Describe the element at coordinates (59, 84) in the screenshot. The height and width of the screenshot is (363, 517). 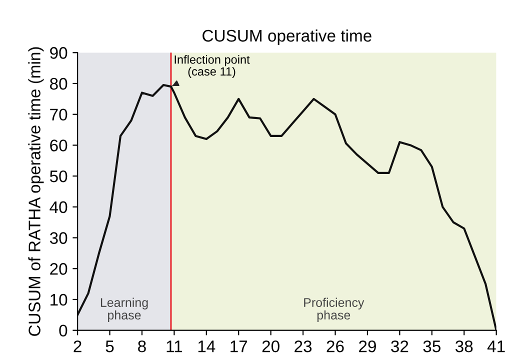
I see `y-tick-label: 80` at that location.